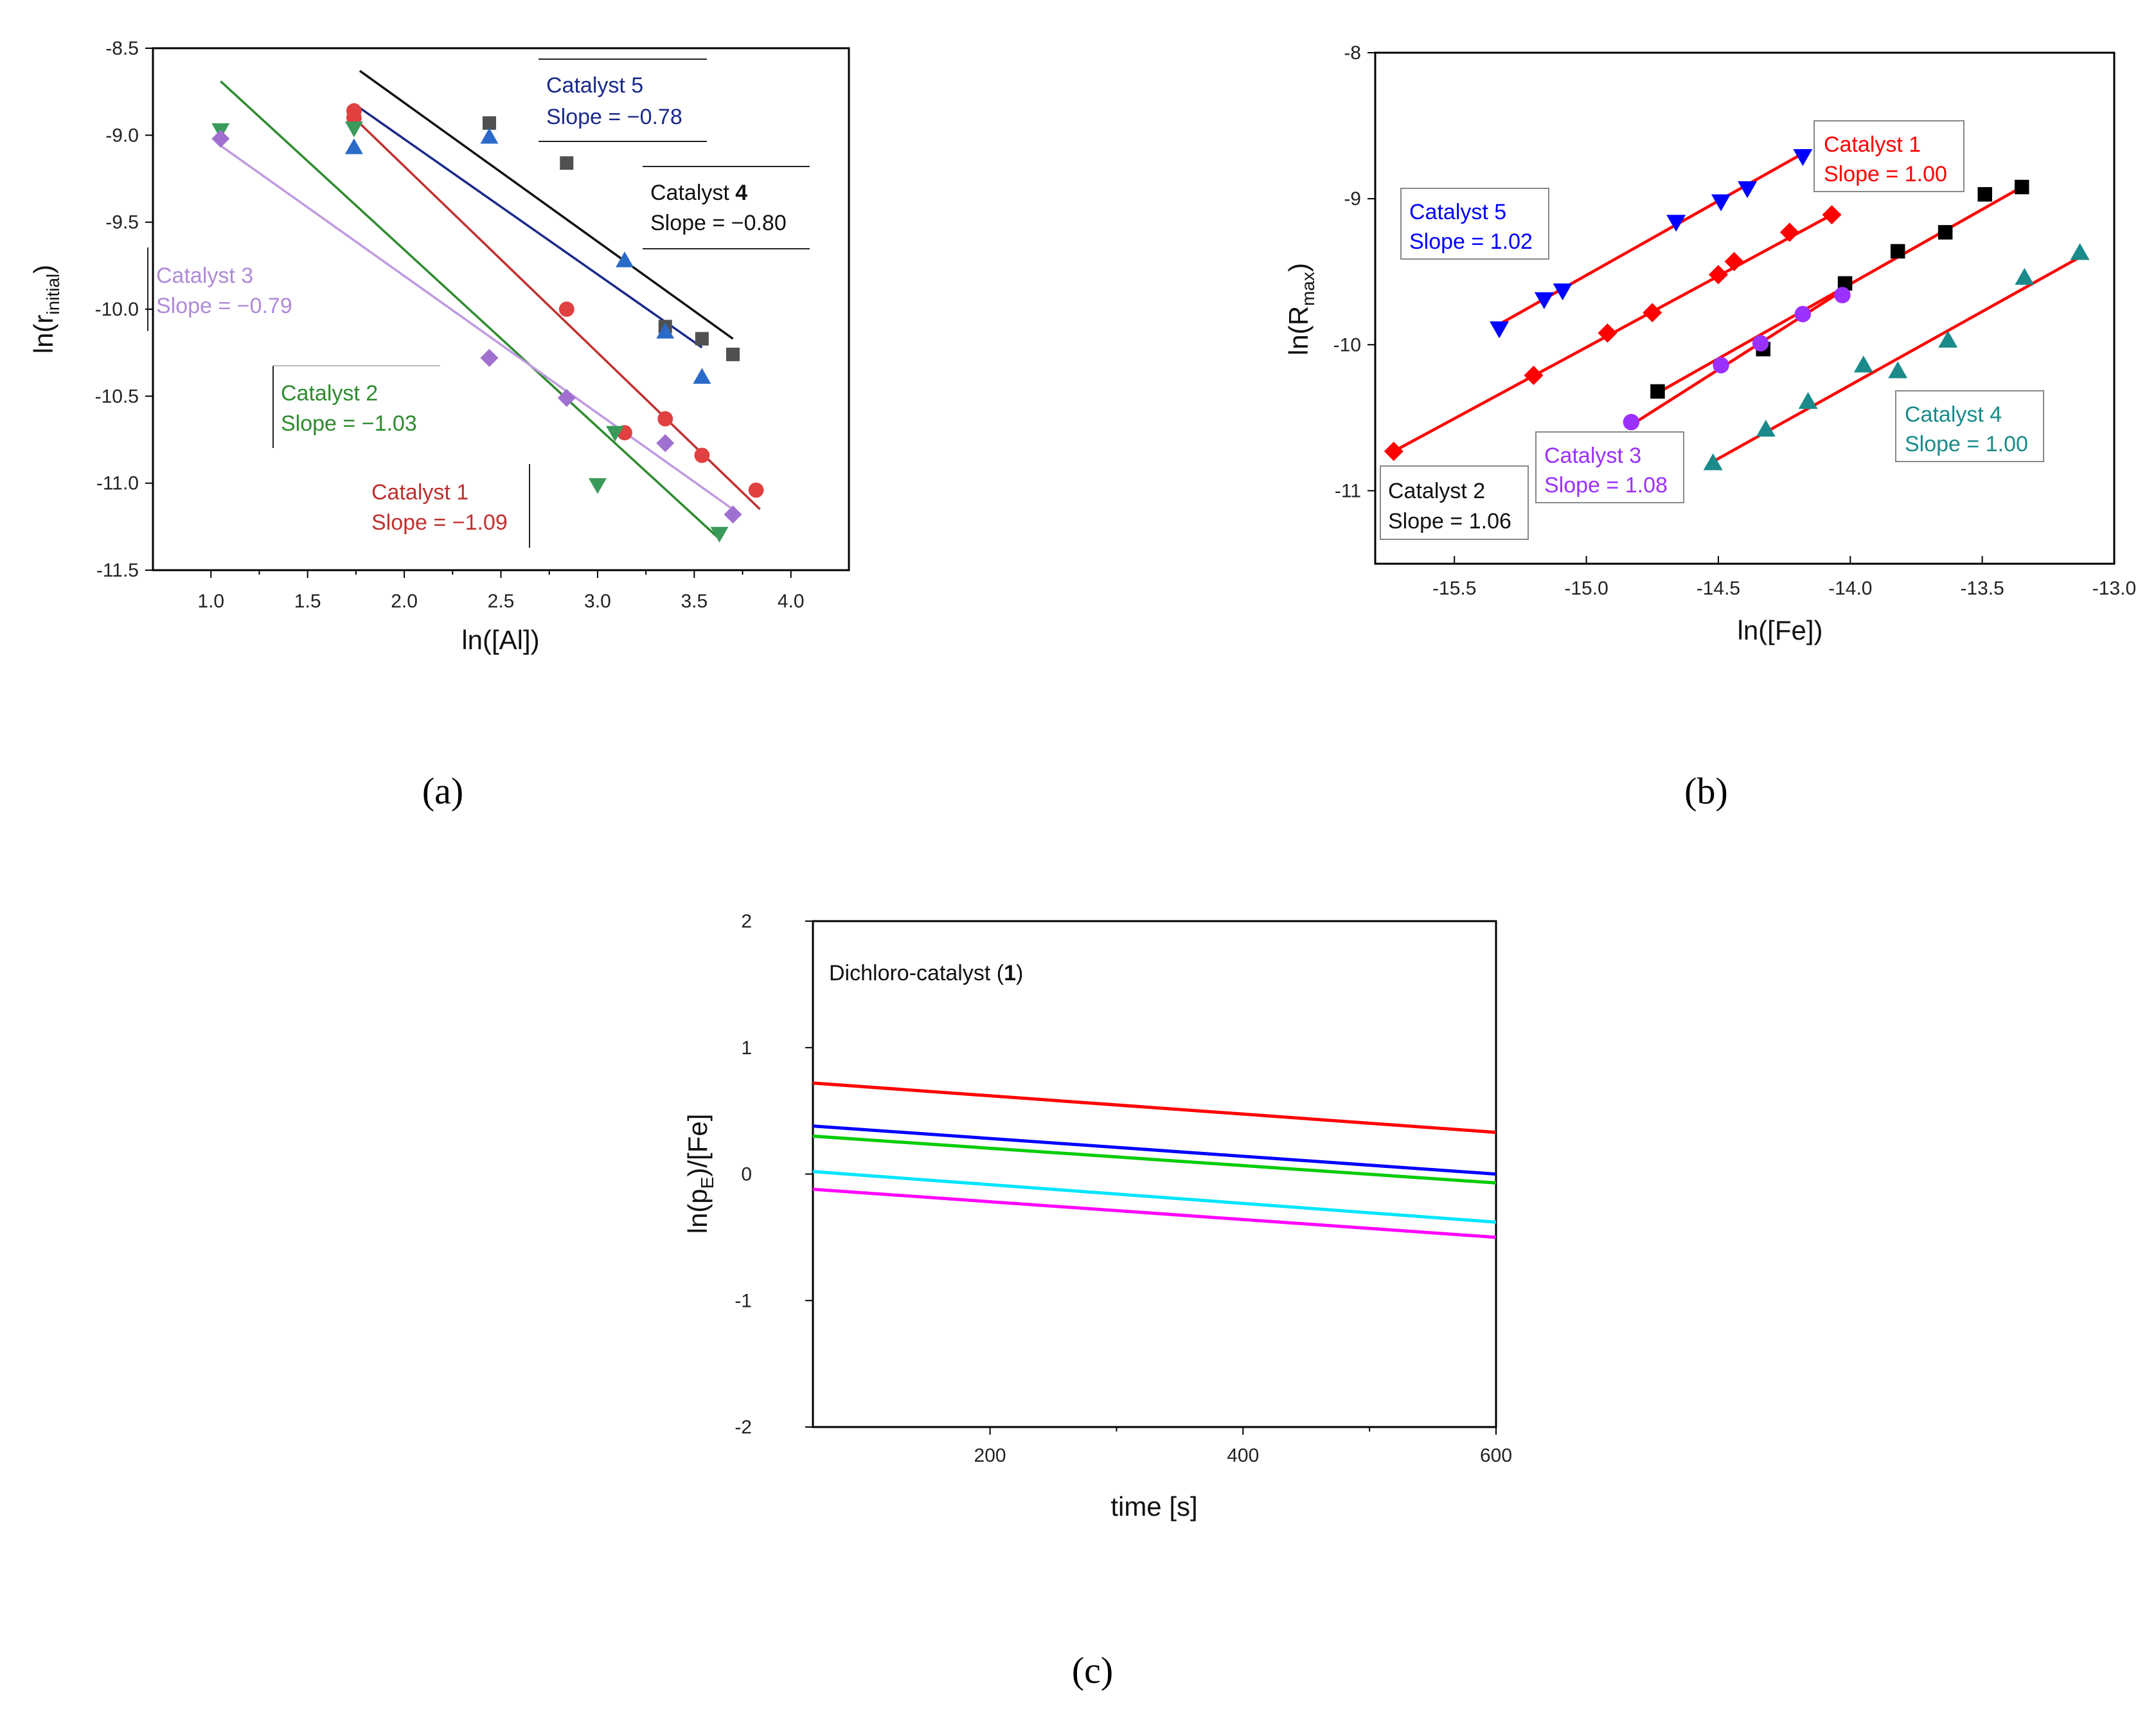  Describe the element at coordinates (442, 791) in the screenshot. I see `panel-label-a: (a)` at that location.